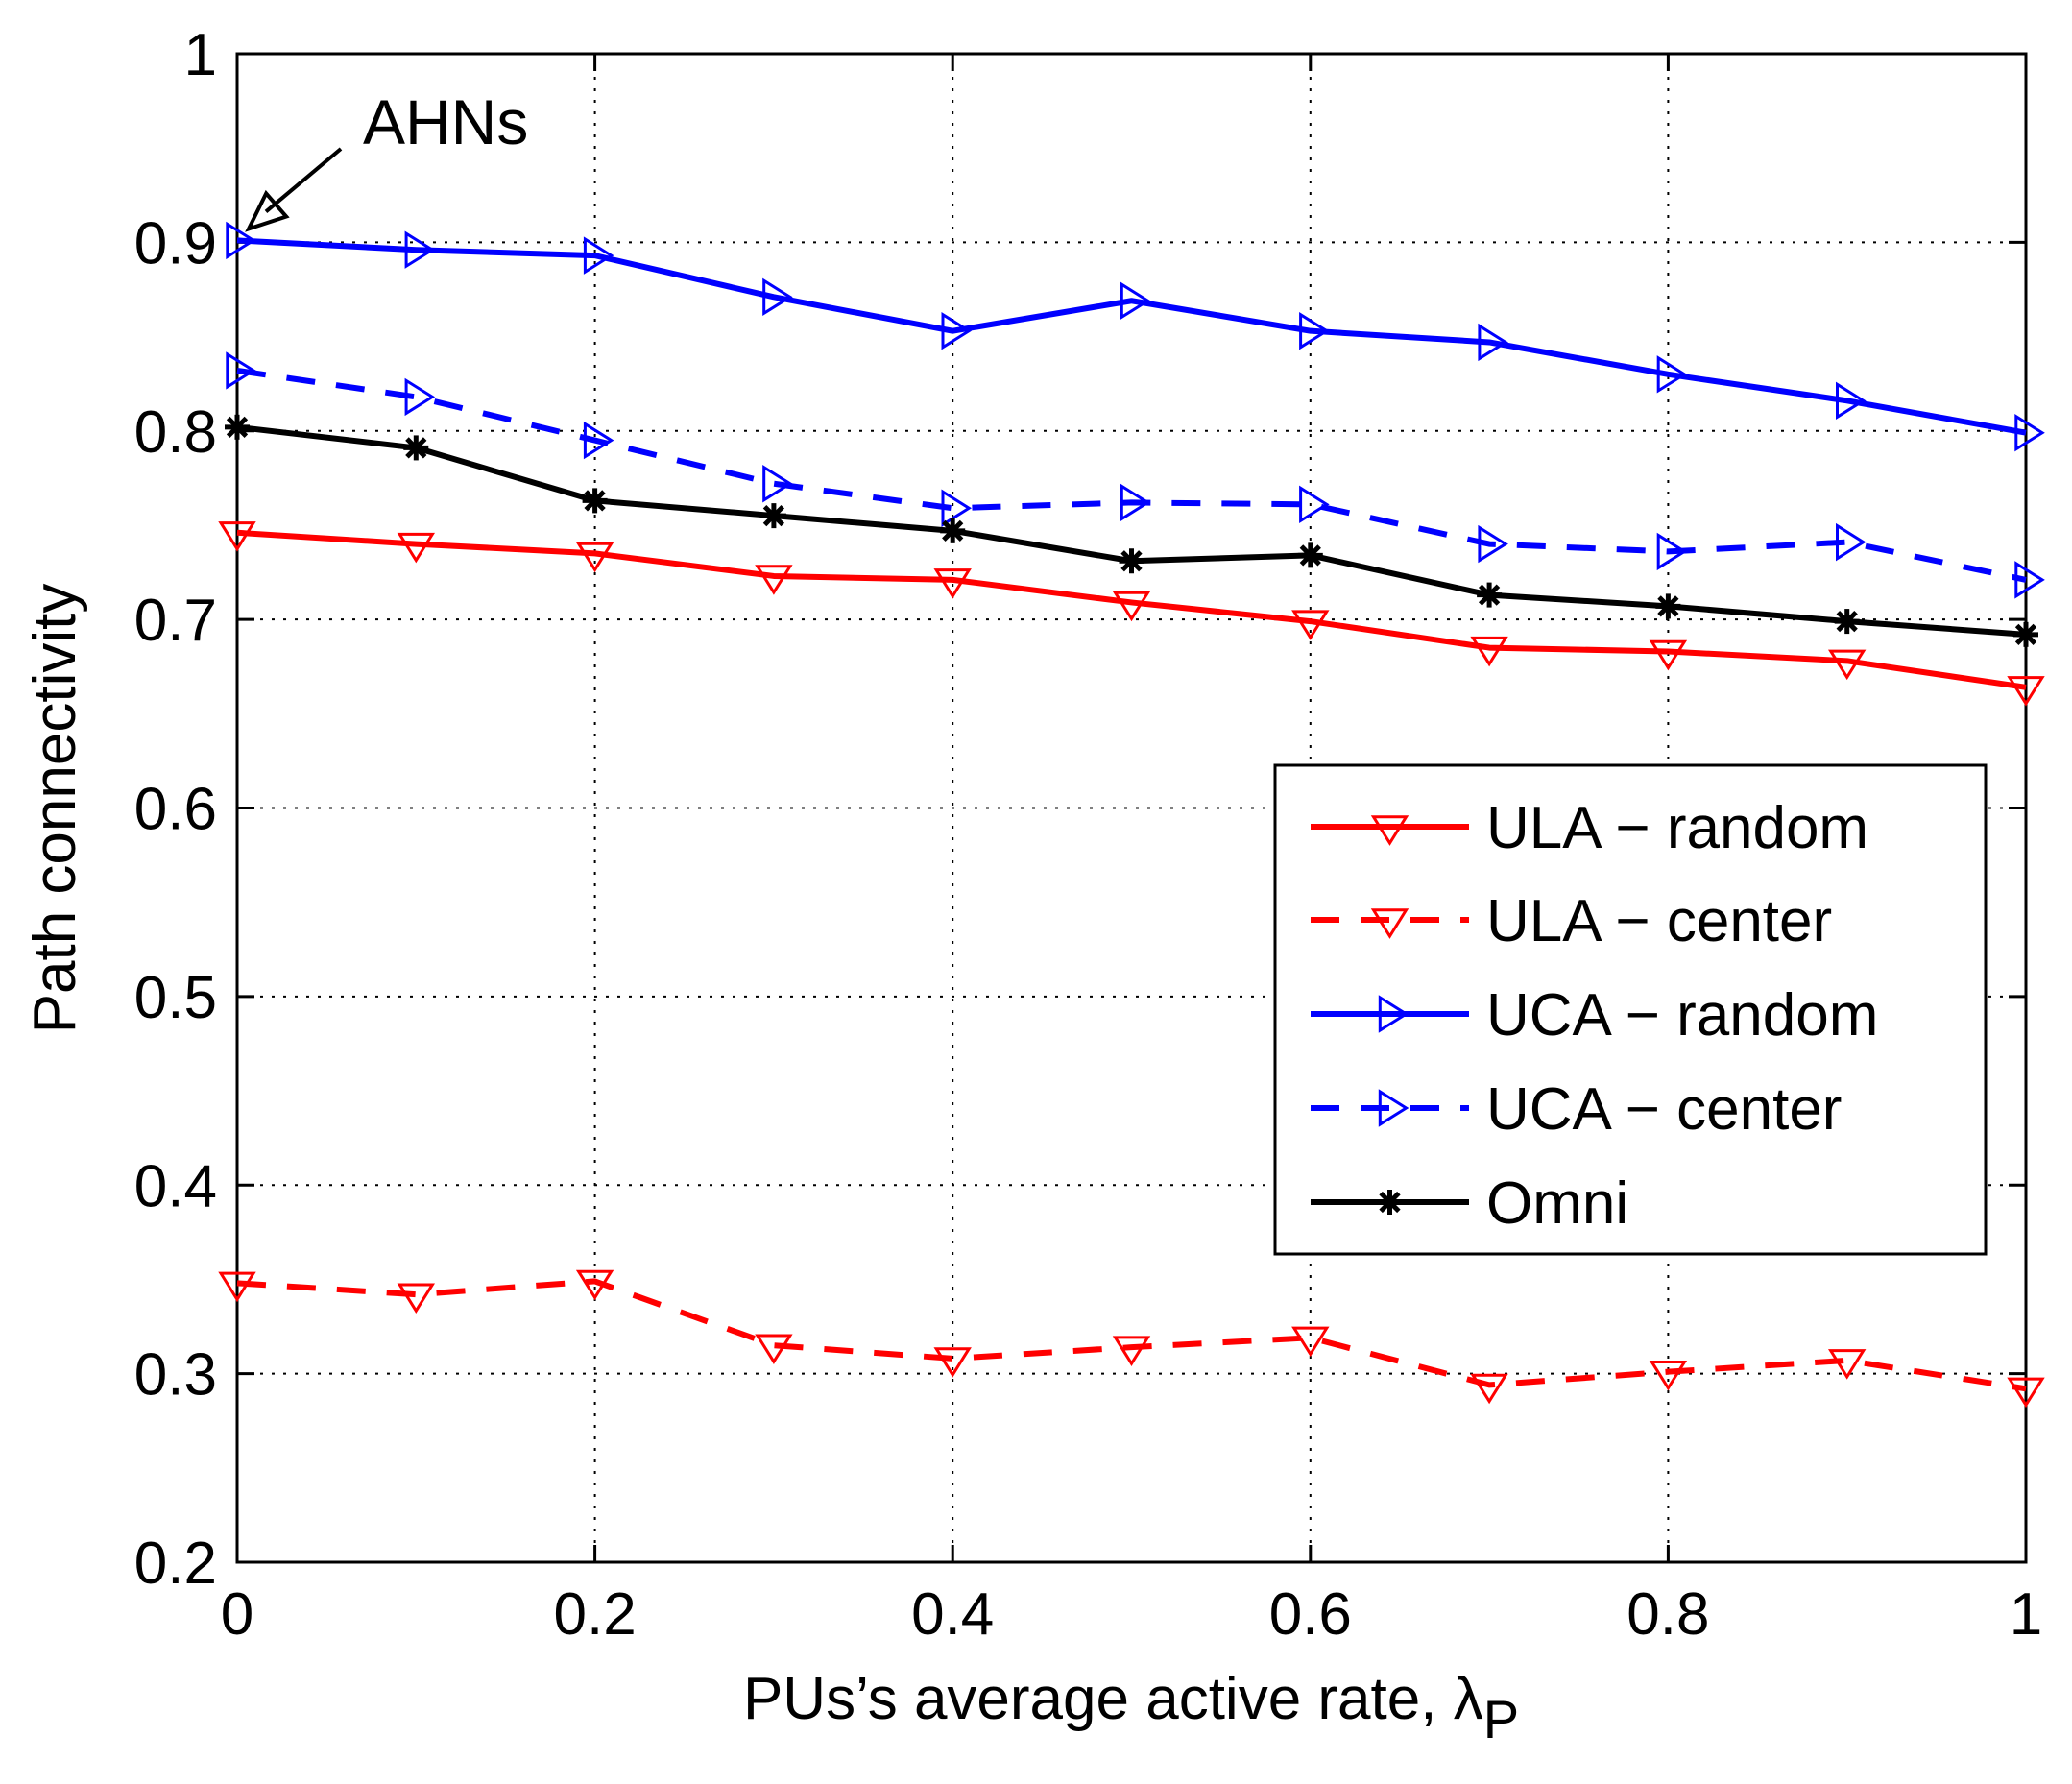 The image size is (2072, 1784). What do you see at coordinates (175, 432) in the screenshot?
I see `y-tick-label: 0.8` at bounding box center [175, 432].